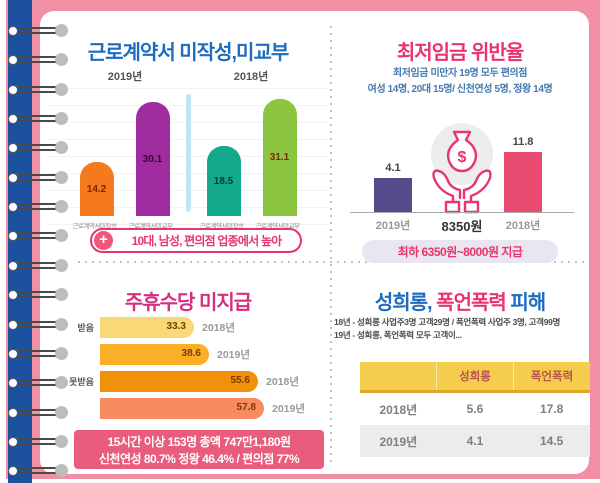 This screenshot has width=600, height=483. What do you see at coordinates (81, 381) in the screenshot?
I see `hbar-group-label: 못받음` at bounding box center [81, 381].